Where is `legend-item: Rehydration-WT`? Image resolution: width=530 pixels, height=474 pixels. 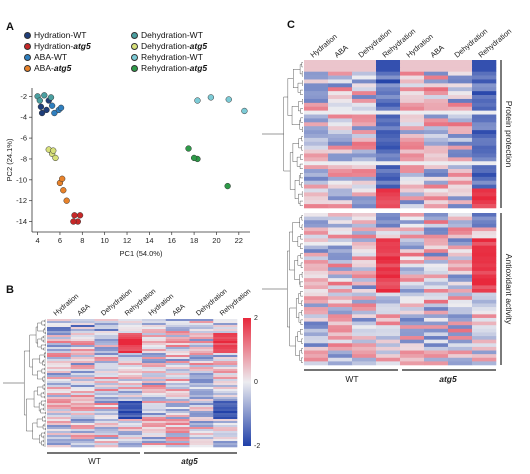
legend-item: Rehydration-WT is located at coordinates (167, 57).